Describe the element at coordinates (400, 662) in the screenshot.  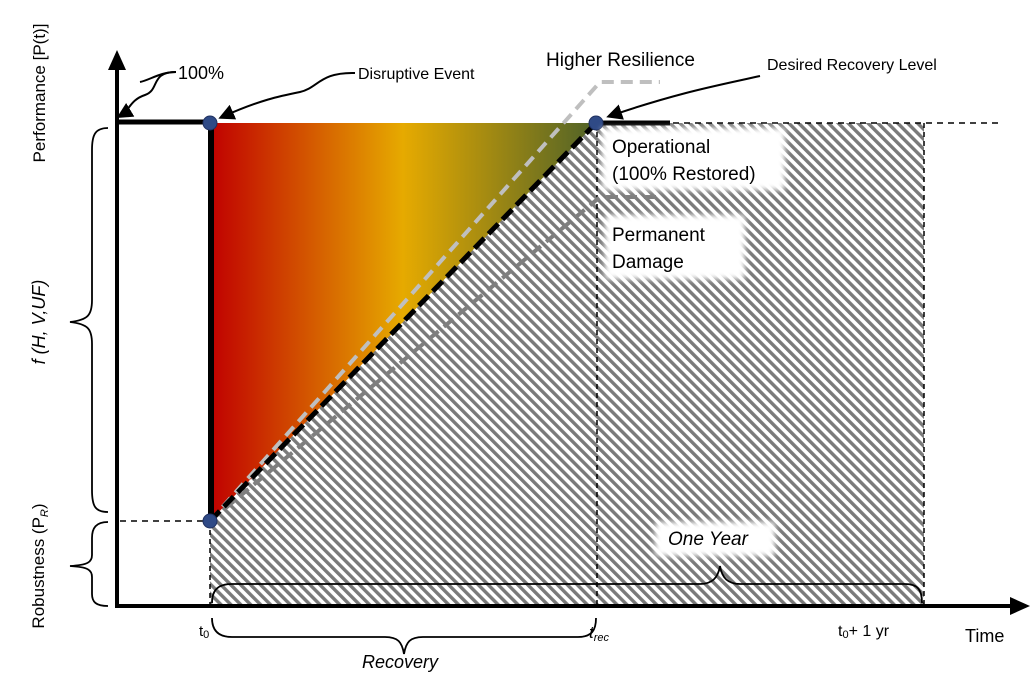
I see `recovery-label: Recovery` at that location.